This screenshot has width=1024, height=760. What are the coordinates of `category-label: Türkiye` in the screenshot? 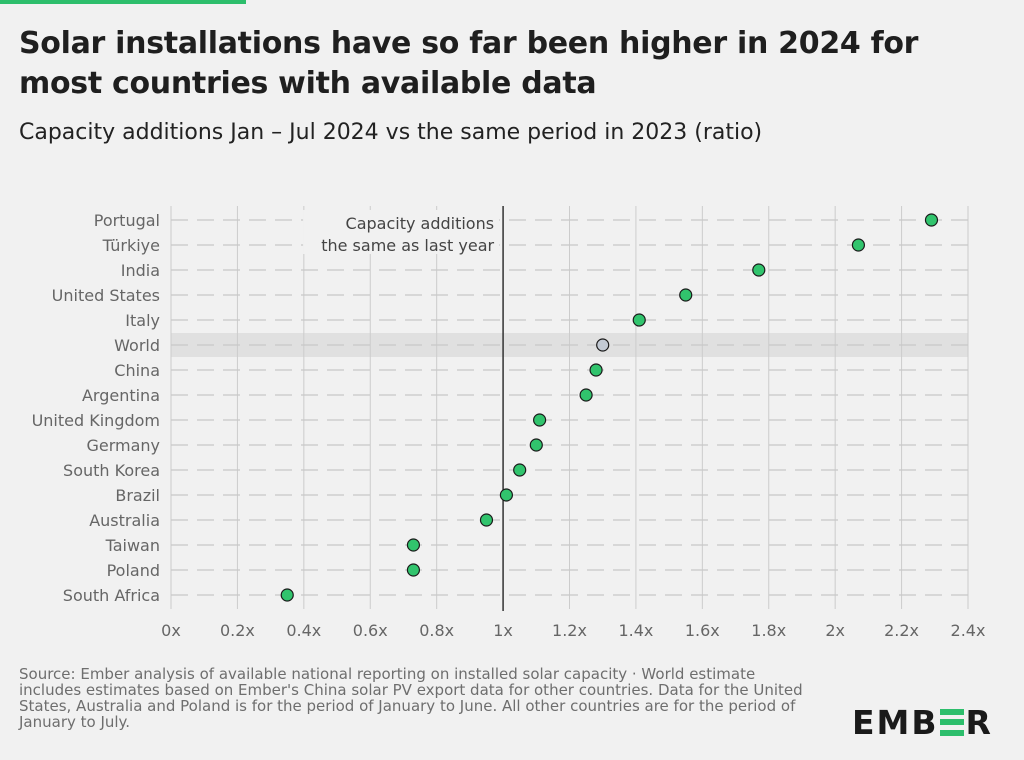 It's located at (131, 245).